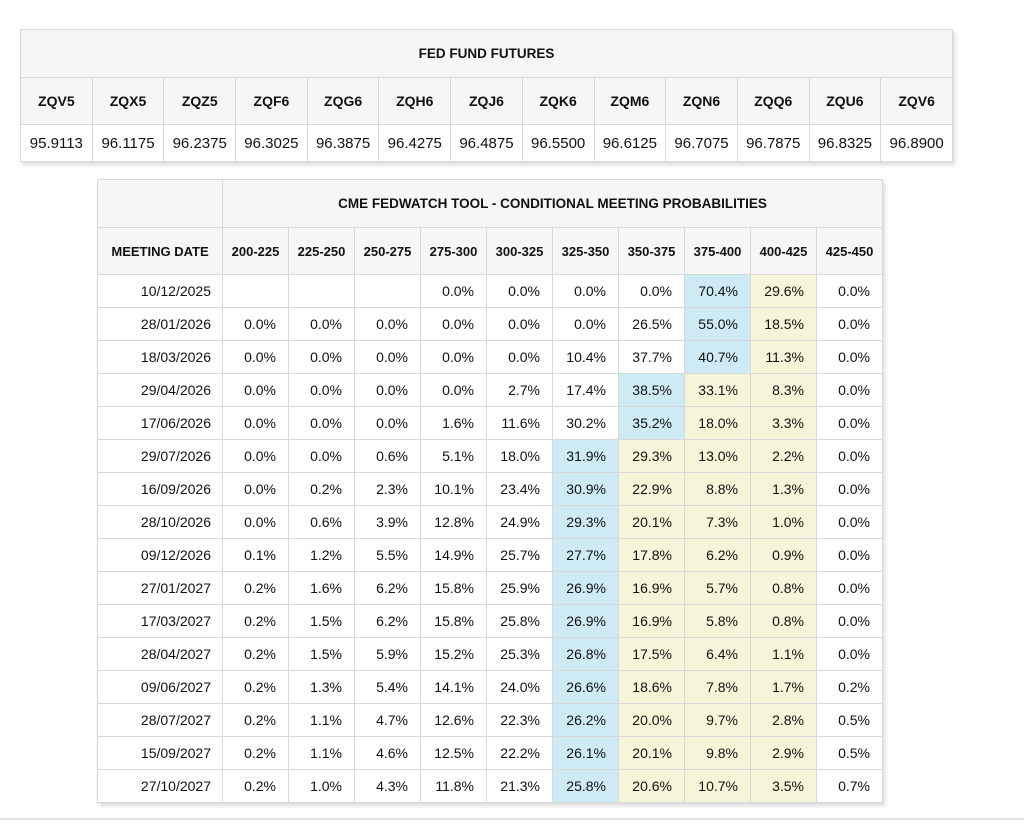 The height and width of the screenshot is (826, 1024). I want to click on rate-range-header: 400-425, so click(783, 251).